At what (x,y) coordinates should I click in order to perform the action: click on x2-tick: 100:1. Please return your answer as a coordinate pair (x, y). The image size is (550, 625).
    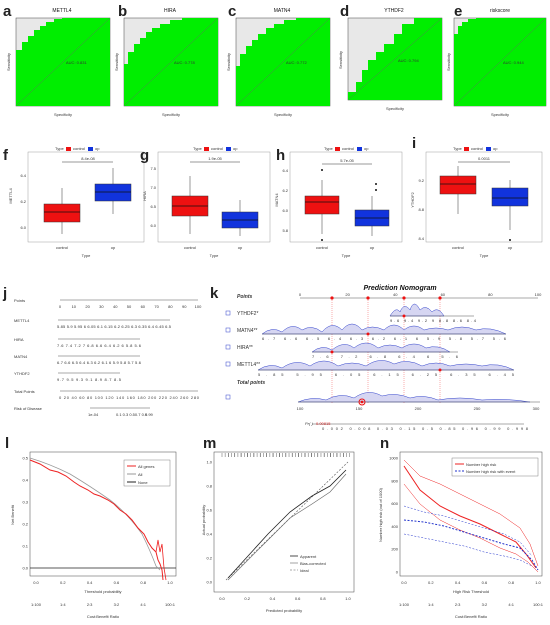
    Looking at the image, I should click on (170, 604).